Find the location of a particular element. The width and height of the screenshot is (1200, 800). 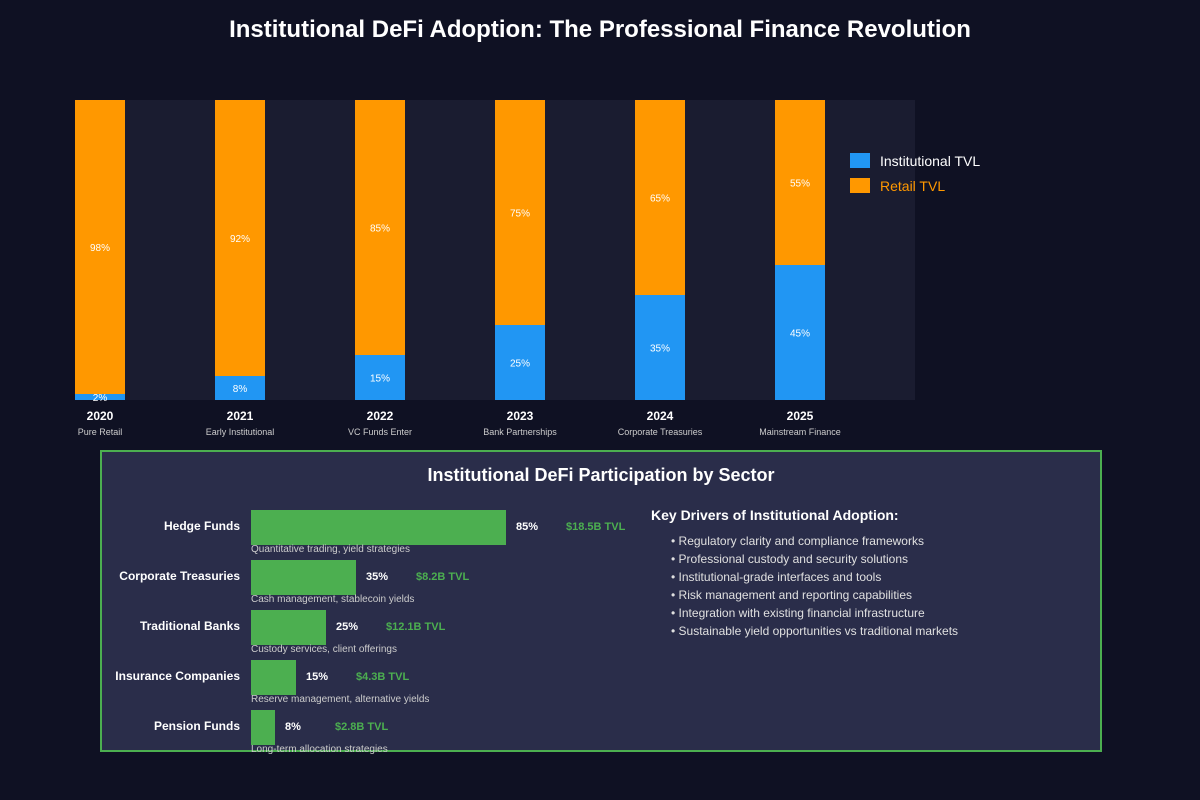

data-label-retail: 92% is located at coordinates (240, 239).